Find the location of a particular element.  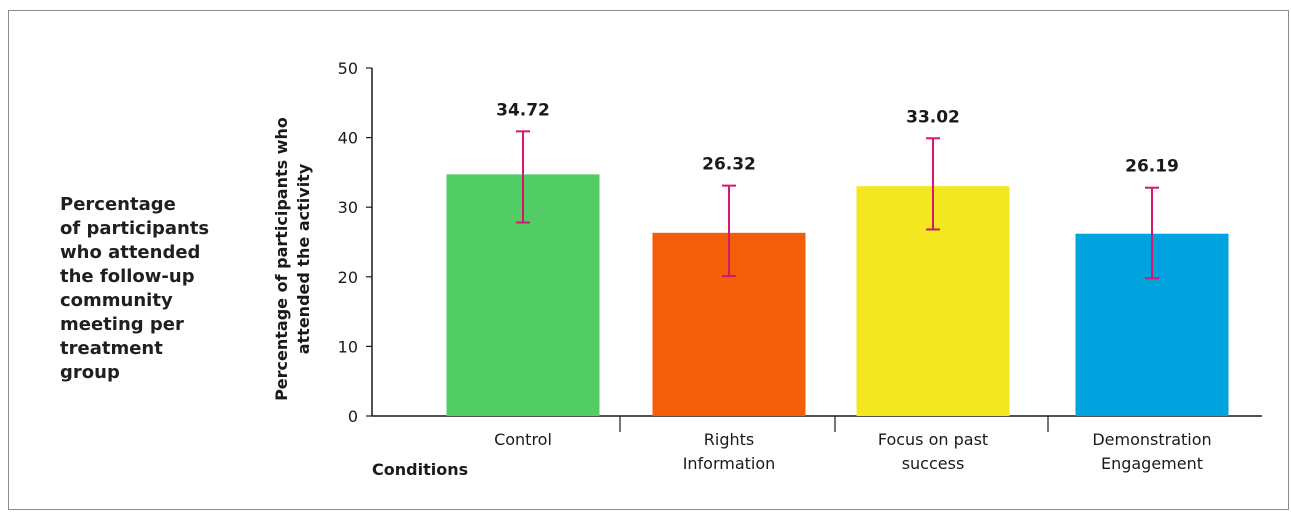

x-tick-label: success is located at coordinates (933, 463).